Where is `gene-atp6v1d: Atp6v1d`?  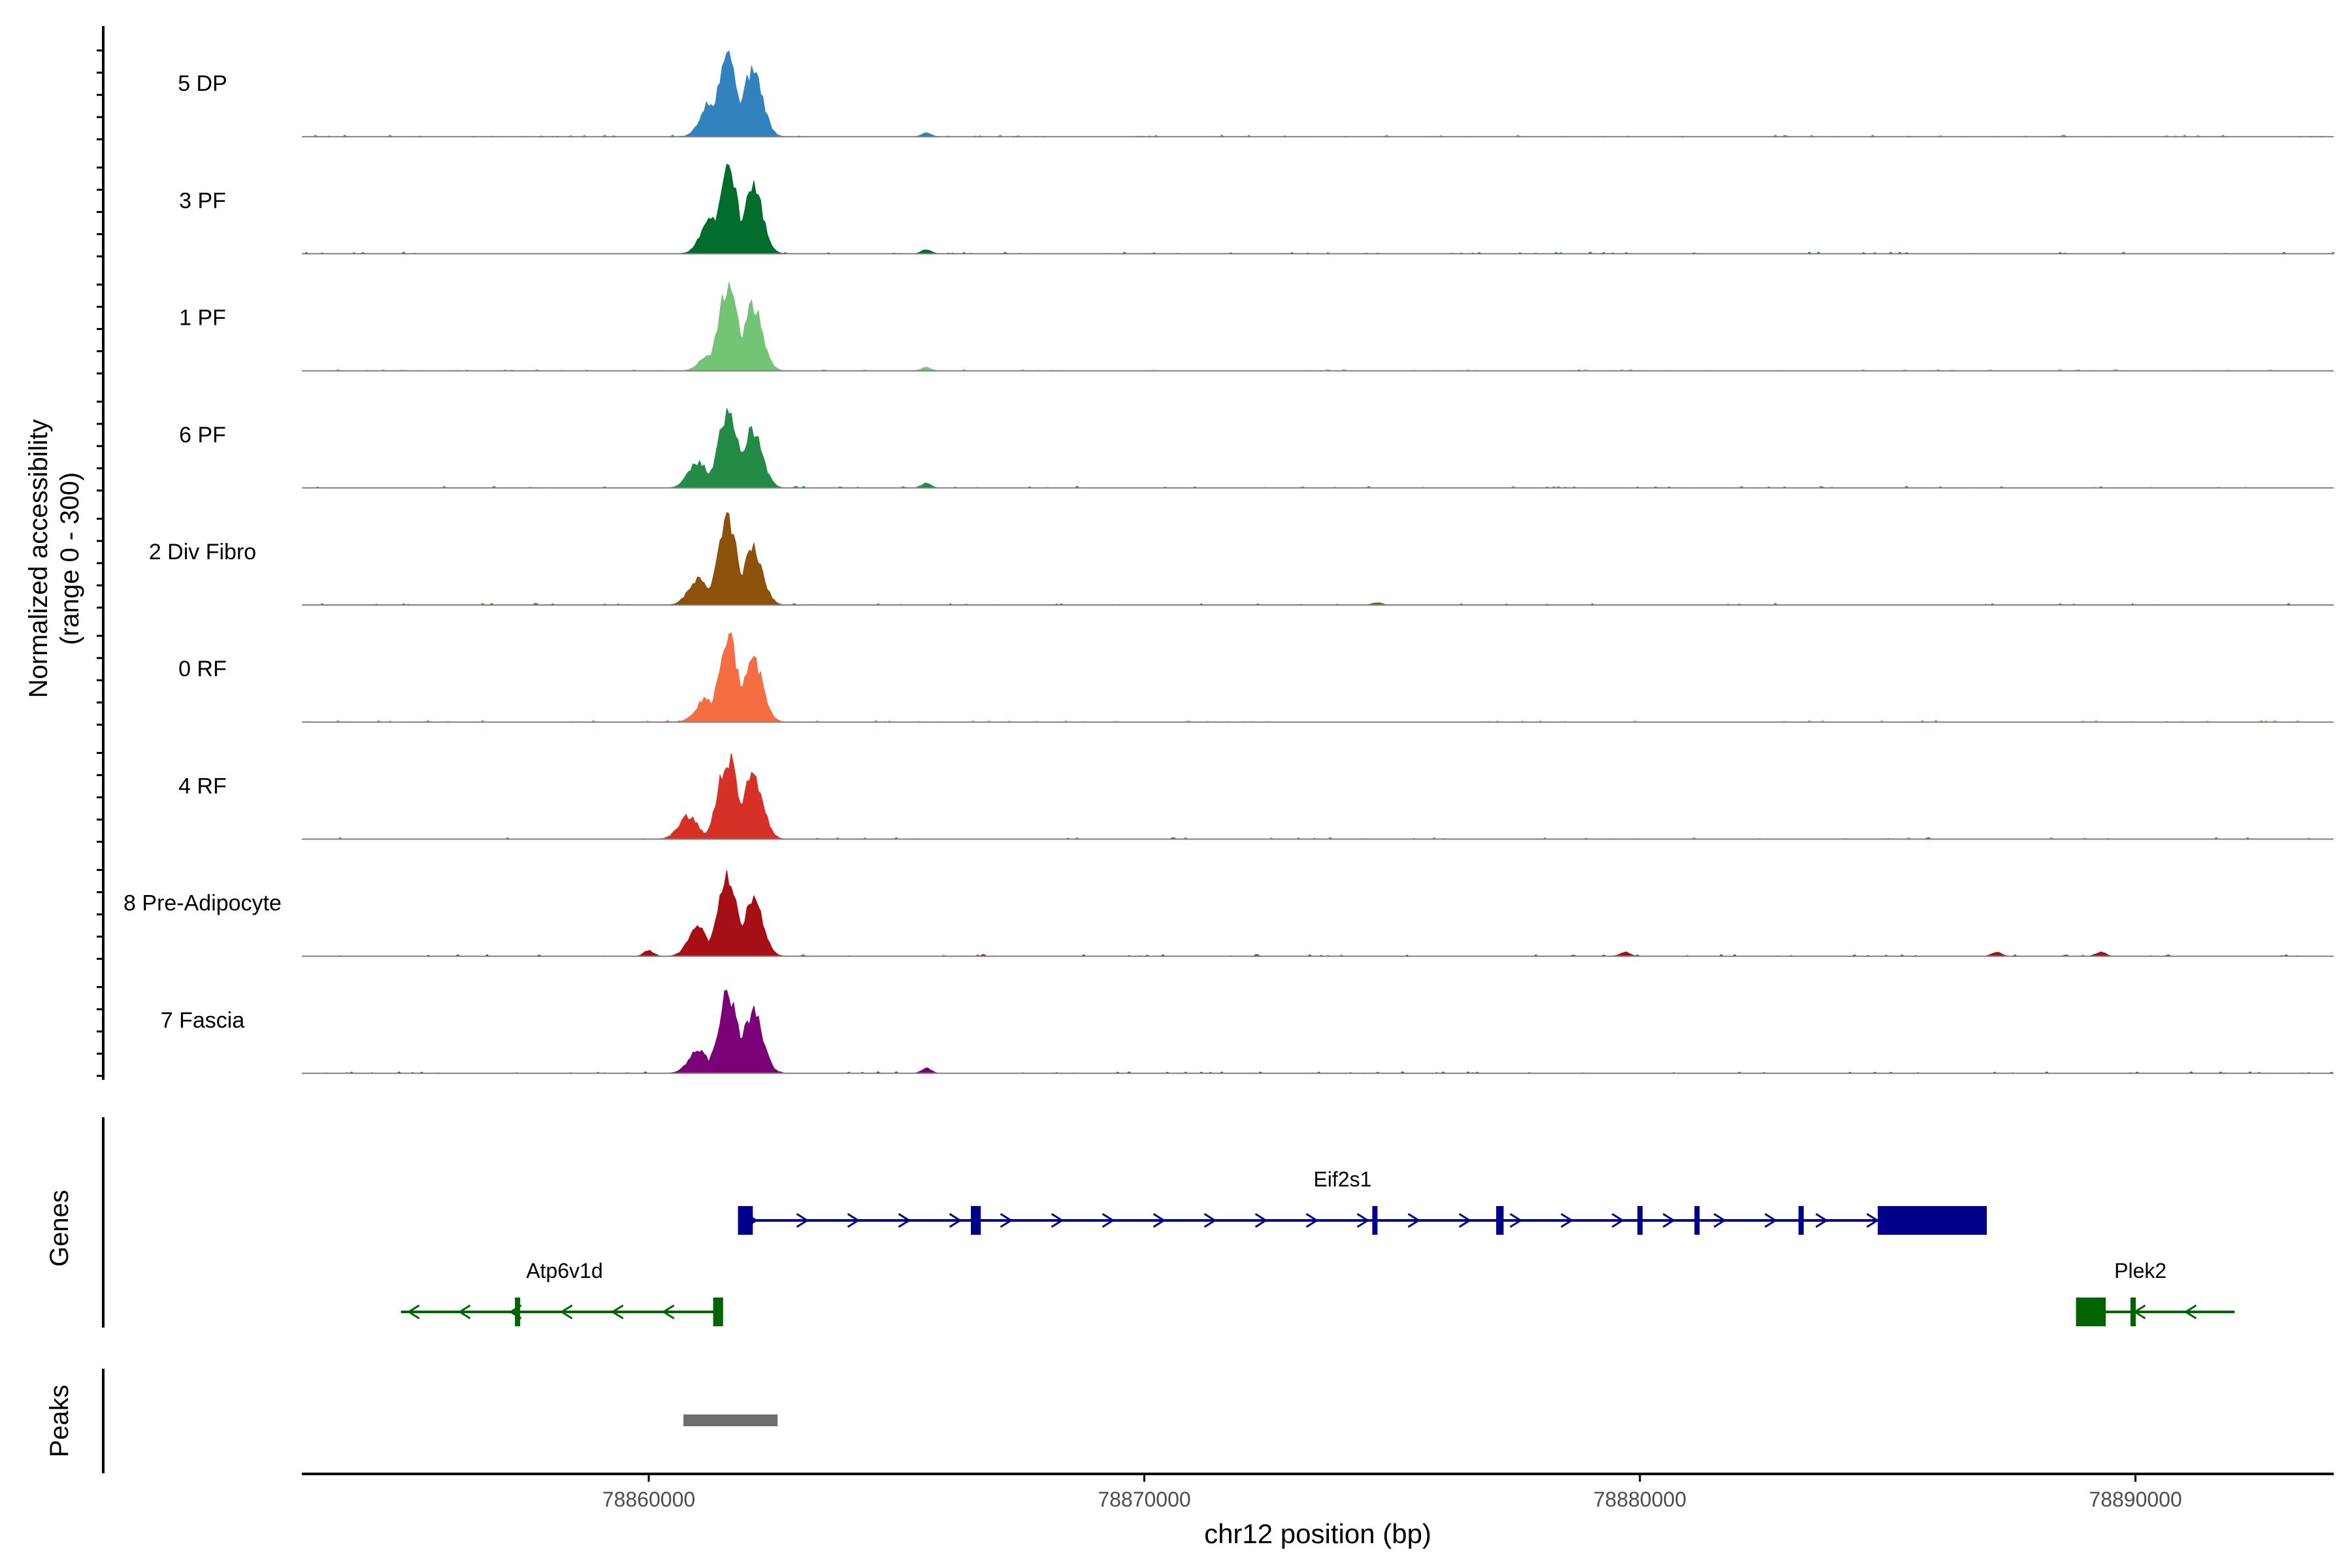 gene-atp6v1d: Atp6v1d is located at coordinates (561, 1292).